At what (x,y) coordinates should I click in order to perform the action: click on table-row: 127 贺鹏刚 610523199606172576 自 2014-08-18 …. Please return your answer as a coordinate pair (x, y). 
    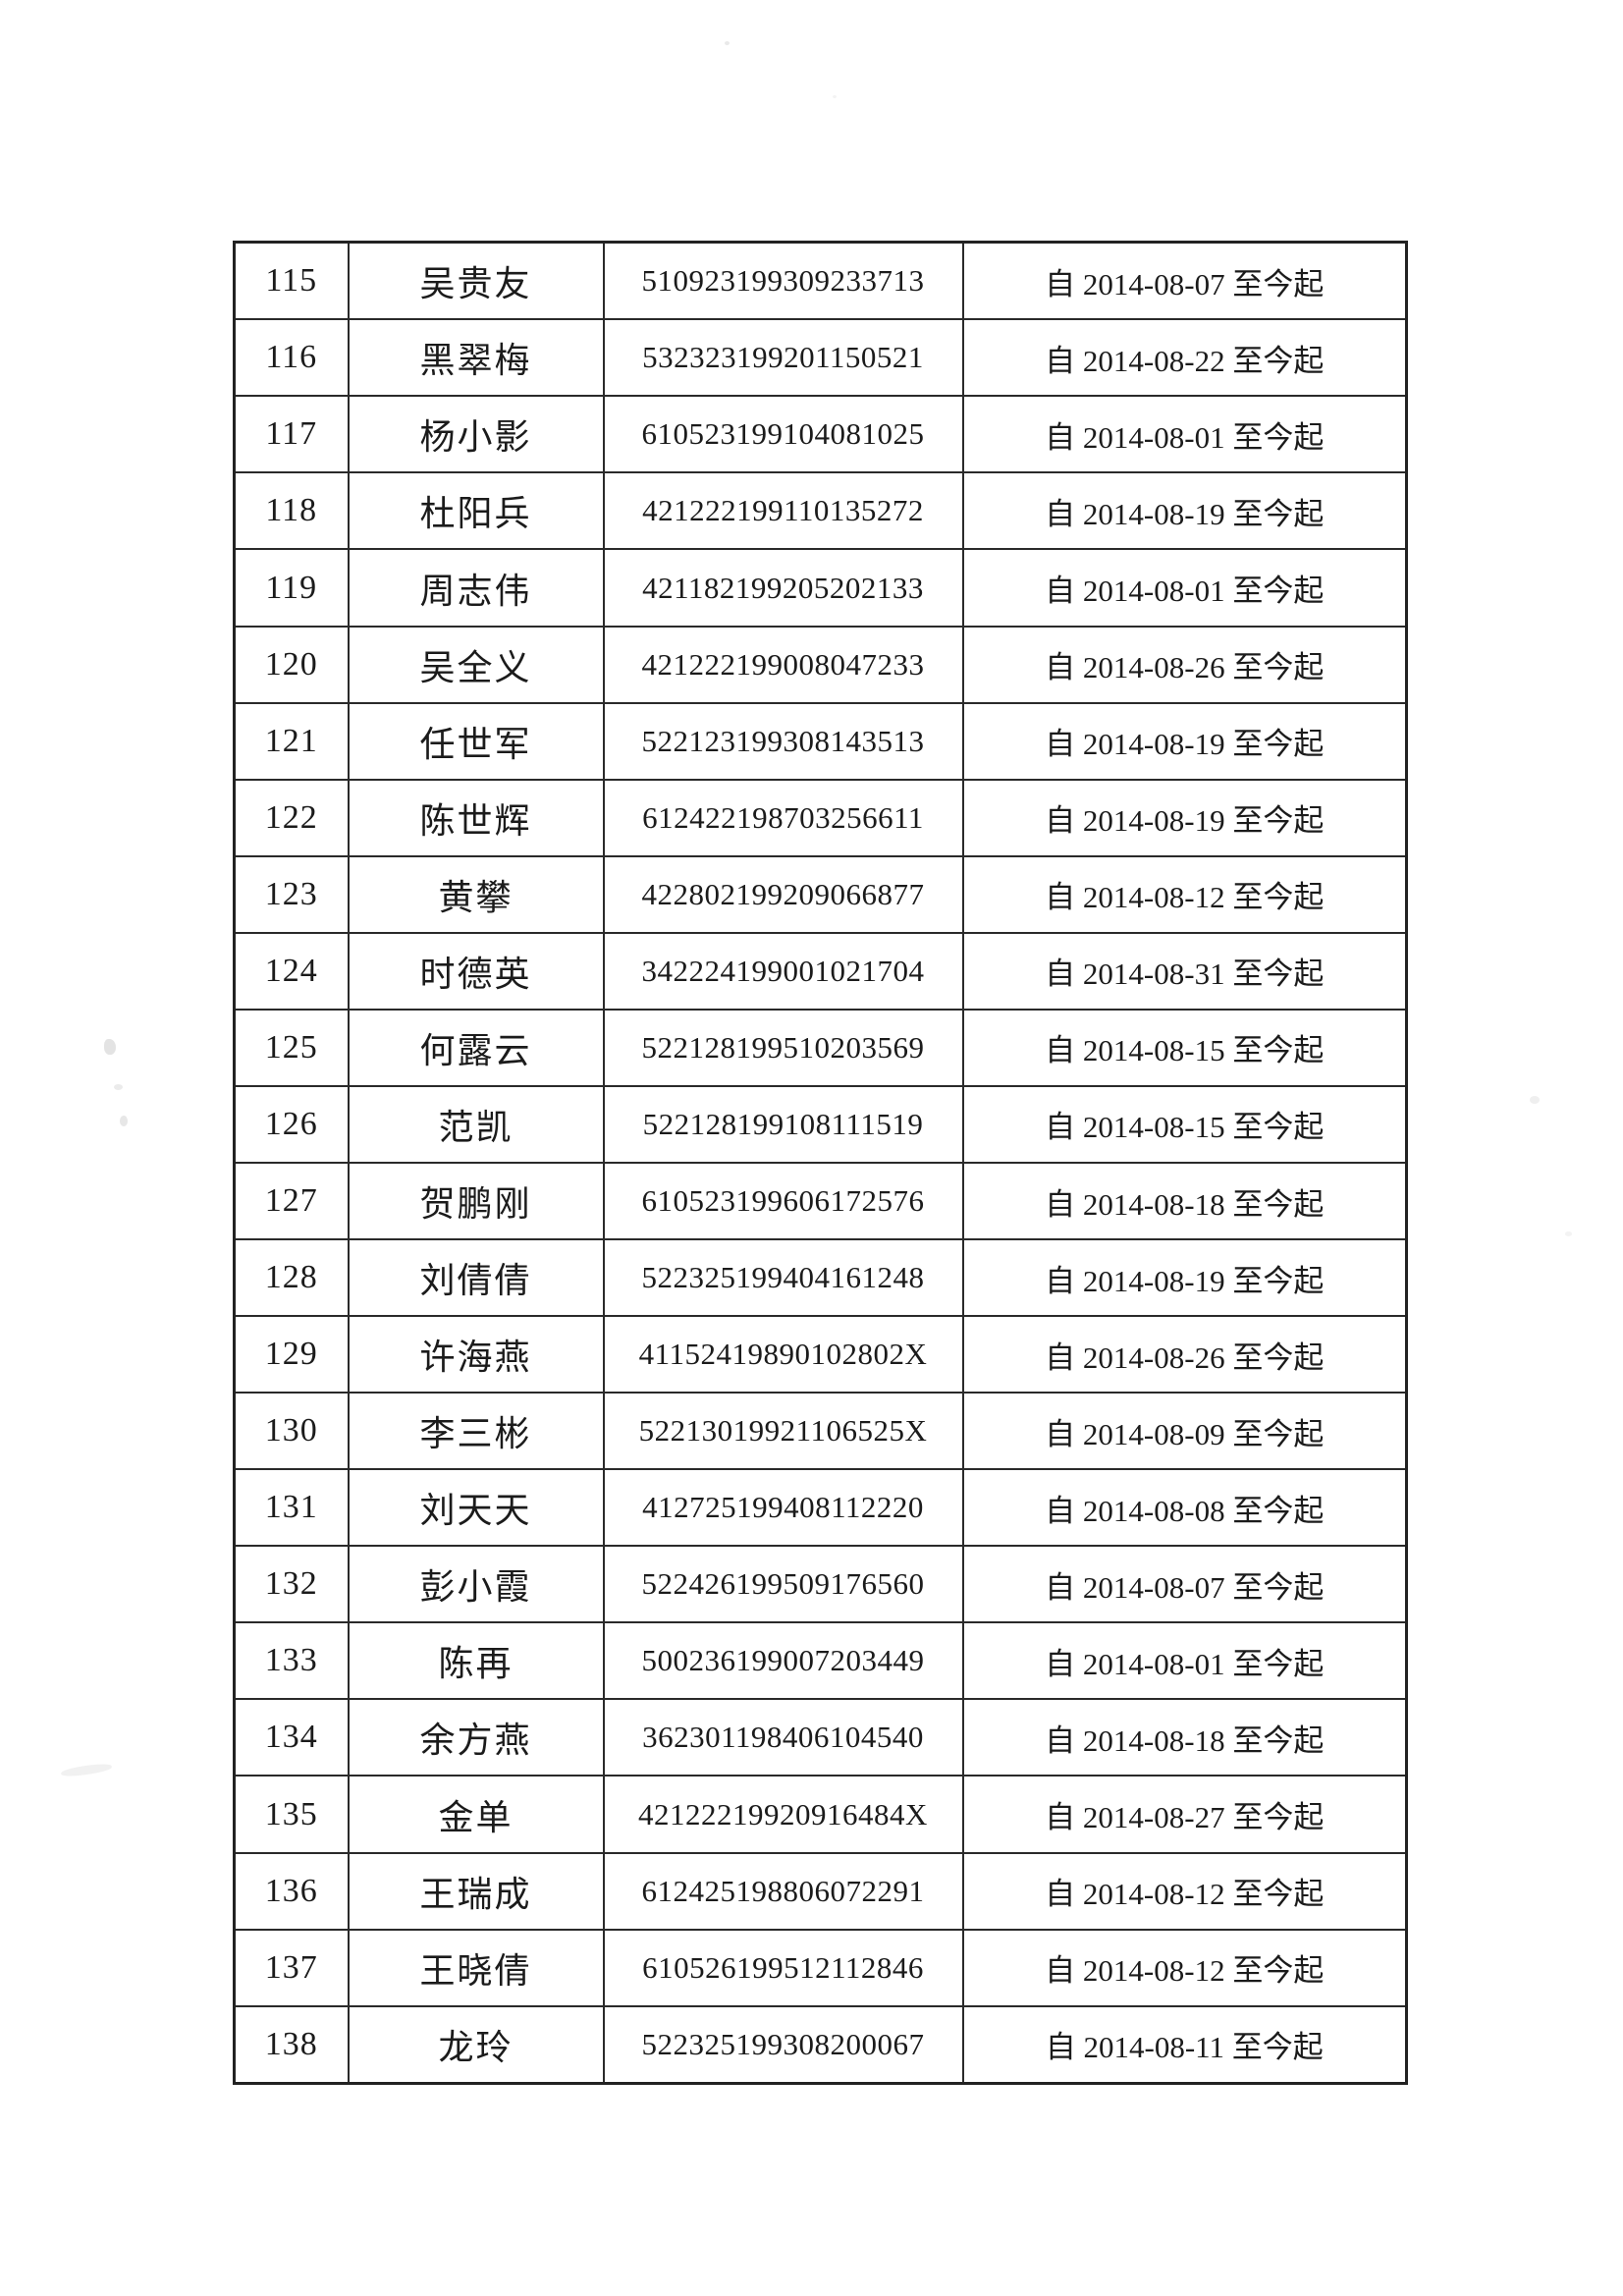
    Looking at the image, I should click on (820, 1201).